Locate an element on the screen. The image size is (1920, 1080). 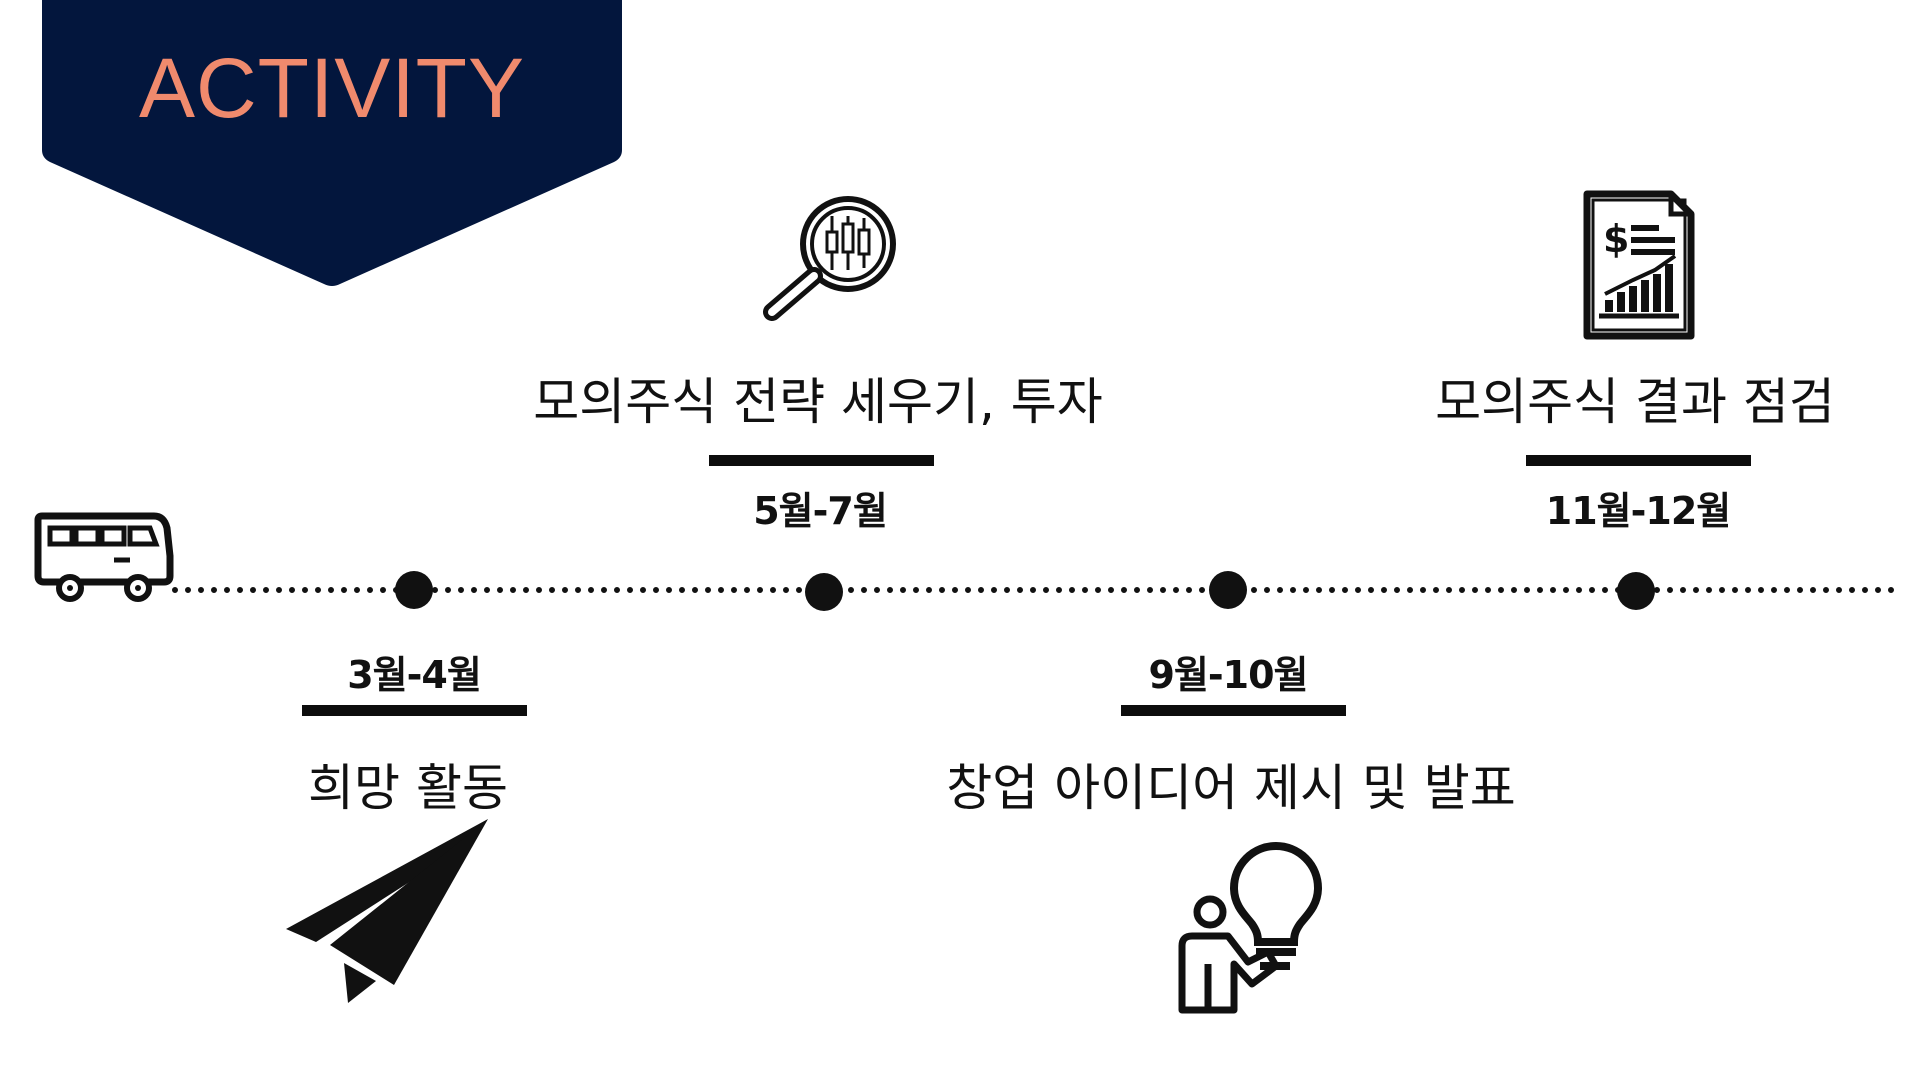
timeline-item-2-title: 모의주식 전략 세우기, 투자 is located at coordinates (818, 402).